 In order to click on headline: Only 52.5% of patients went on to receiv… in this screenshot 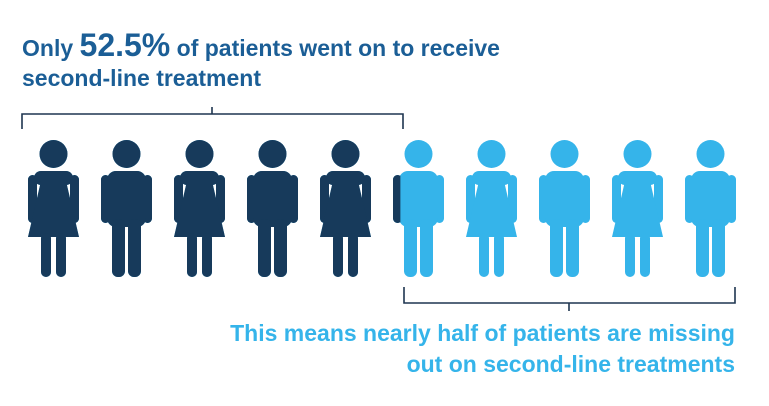, I will do `click(261, 60)`.